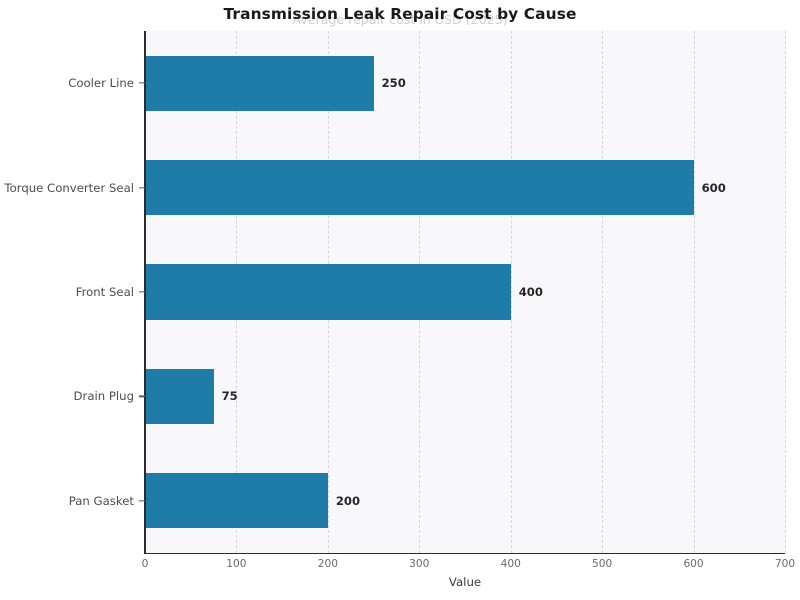 The image size is (800, 600). Describe the element at coordinates (419, 564) in the screenshot. I see `x-axis-tick-label: 300` at that location.